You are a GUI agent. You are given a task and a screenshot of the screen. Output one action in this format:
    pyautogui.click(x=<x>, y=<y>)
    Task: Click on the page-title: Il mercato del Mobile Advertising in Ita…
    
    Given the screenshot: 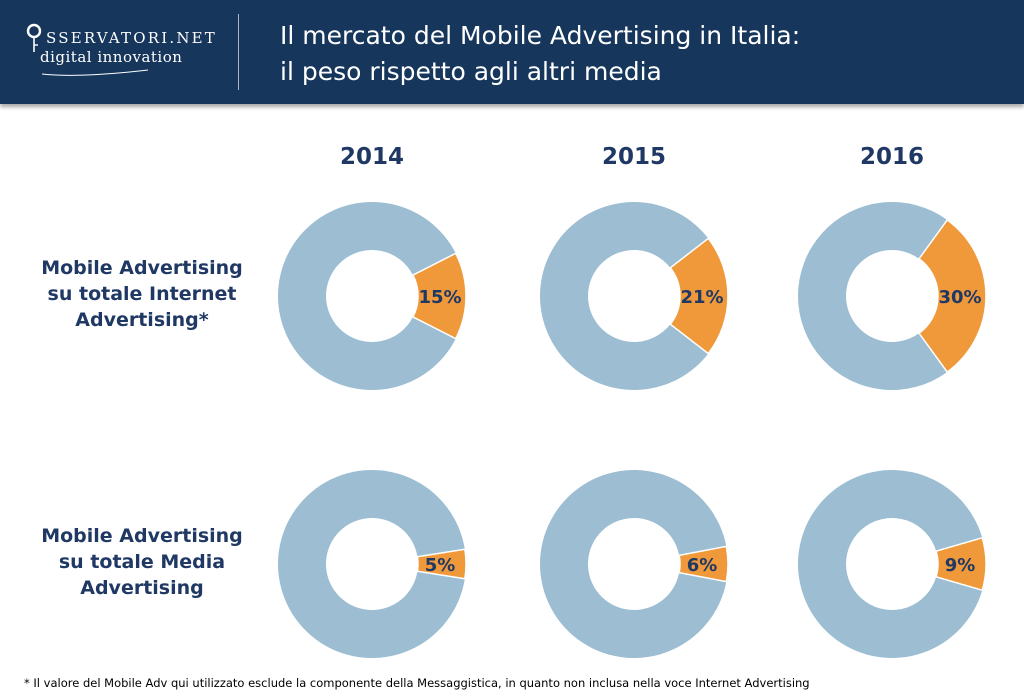 What is the action you would take?
    pyautogui.click(x=540, y=54)
    